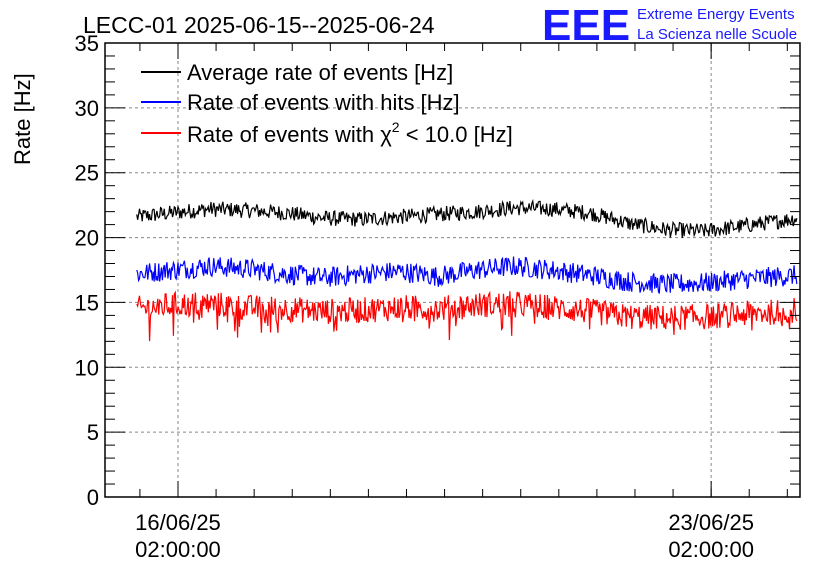 This screenshot has width=836, height=572. What do you see at coordinates (386, 134) in the screenshot?
I see `legend-chi2-greek: χ` at bounding box center [386, 134].